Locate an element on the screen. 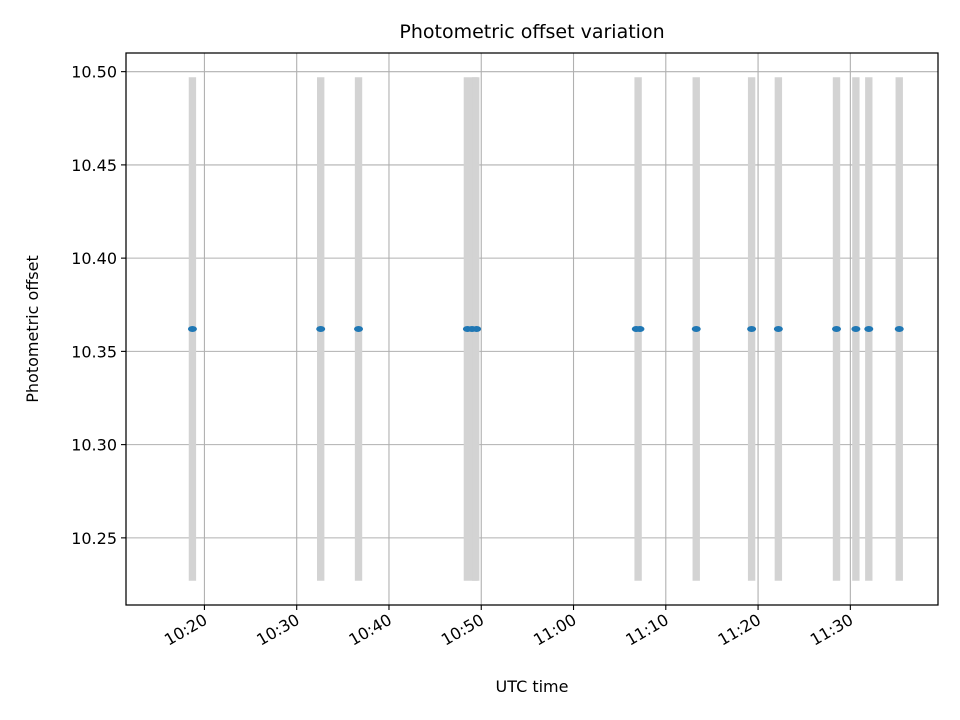 This screenshot has width=960, height=720. x-axis-label: UTC time is located at coordinates (532, 686).